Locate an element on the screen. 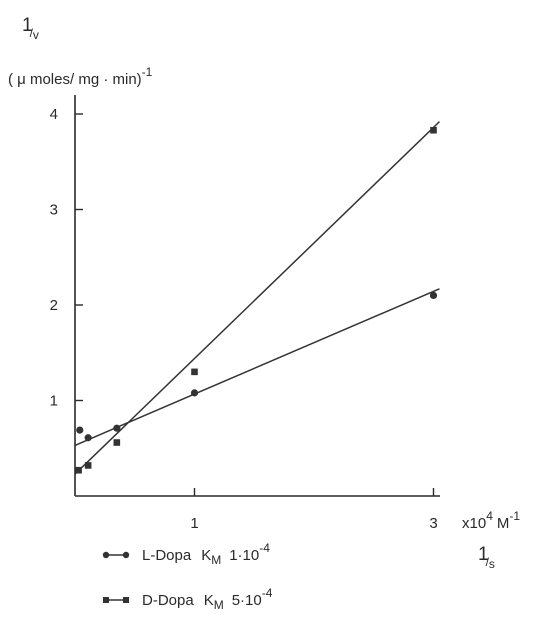  legend-item-d-dopa: D-Dopa KM 5·10-4 is located at coordinates (188, 599).